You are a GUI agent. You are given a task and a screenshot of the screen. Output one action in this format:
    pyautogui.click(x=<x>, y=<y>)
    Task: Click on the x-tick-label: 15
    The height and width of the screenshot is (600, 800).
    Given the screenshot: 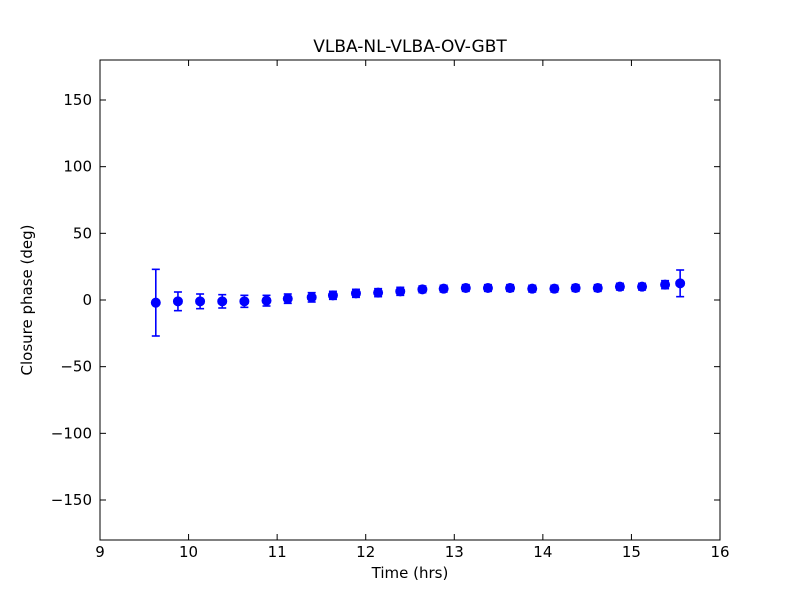 What is the action you would take?
    pyautogui.click(x=631, y=552)
    